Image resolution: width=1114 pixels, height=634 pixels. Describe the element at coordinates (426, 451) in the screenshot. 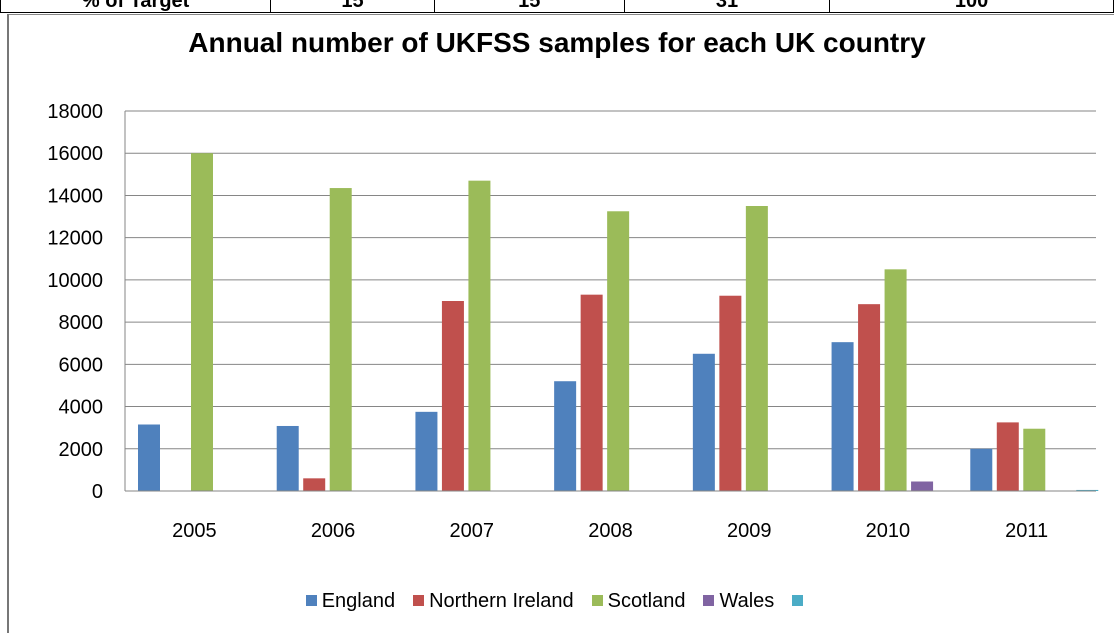

I see `bar-england-2007` at that location.